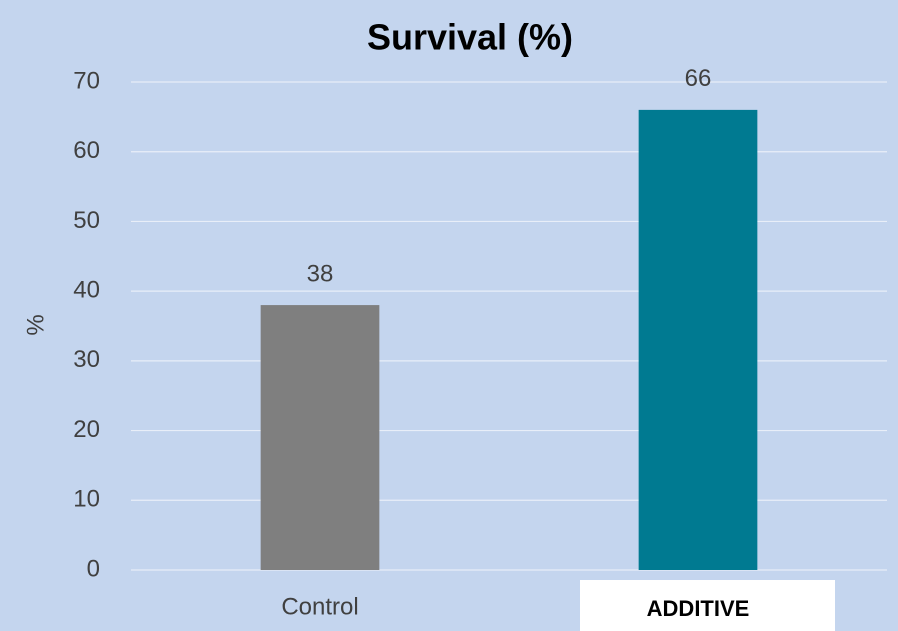 Image resolution: width=898 pixels, height=631 pixels. I want to click on y-axis-label: %, so click(35, 324).